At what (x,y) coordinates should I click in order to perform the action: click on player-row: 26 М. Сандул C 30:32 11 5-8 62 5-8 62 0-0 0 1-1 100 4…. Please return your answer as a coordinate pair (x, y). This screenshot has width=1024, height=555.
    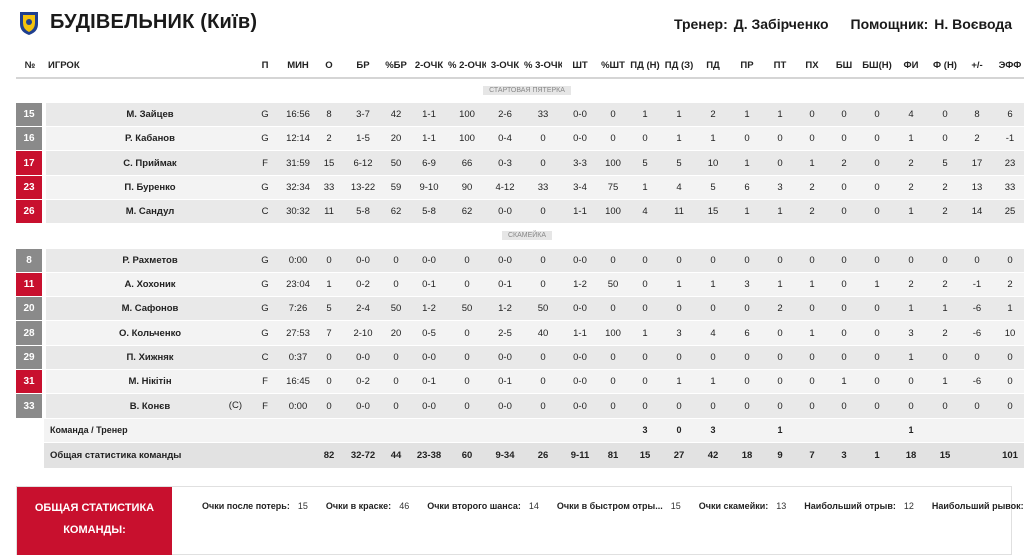
    Looking at the image, I should click on (520, 212).